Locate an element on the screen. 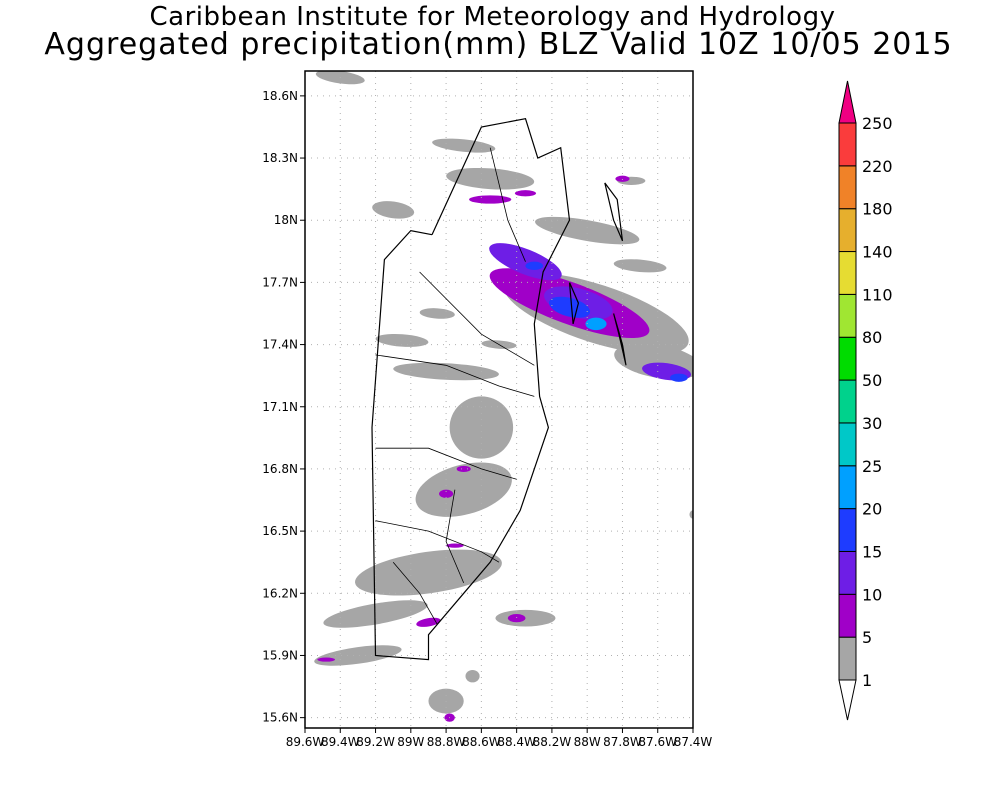  colorbar-label: 110 is located at coordinates (877, 294).